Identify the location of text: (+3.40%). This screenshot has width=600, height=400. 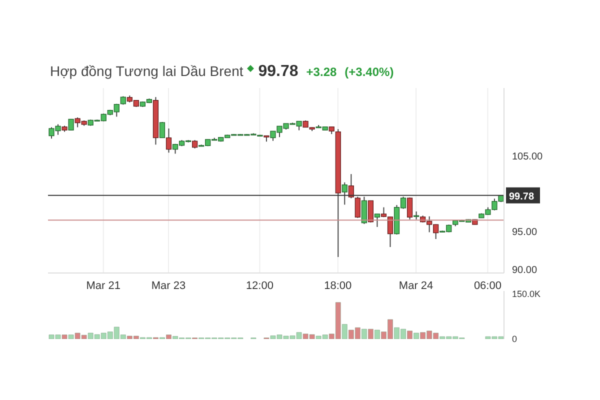
(369, 72).